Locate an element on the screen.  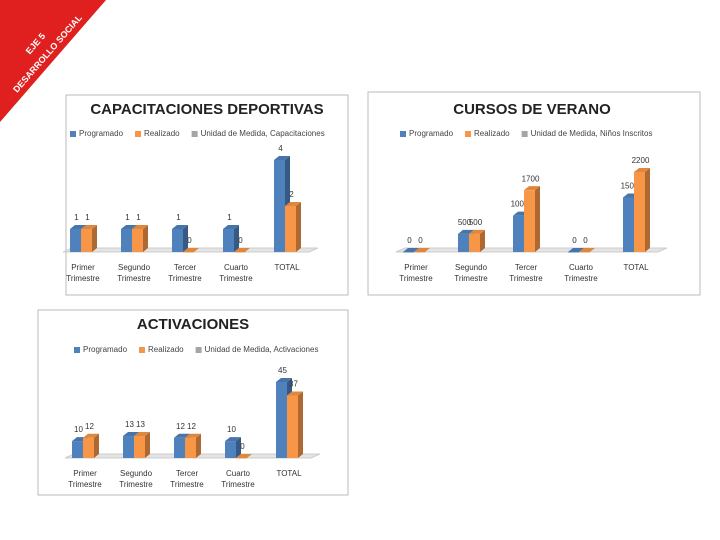
data-label: 45 is located at coordinates (282, 370).